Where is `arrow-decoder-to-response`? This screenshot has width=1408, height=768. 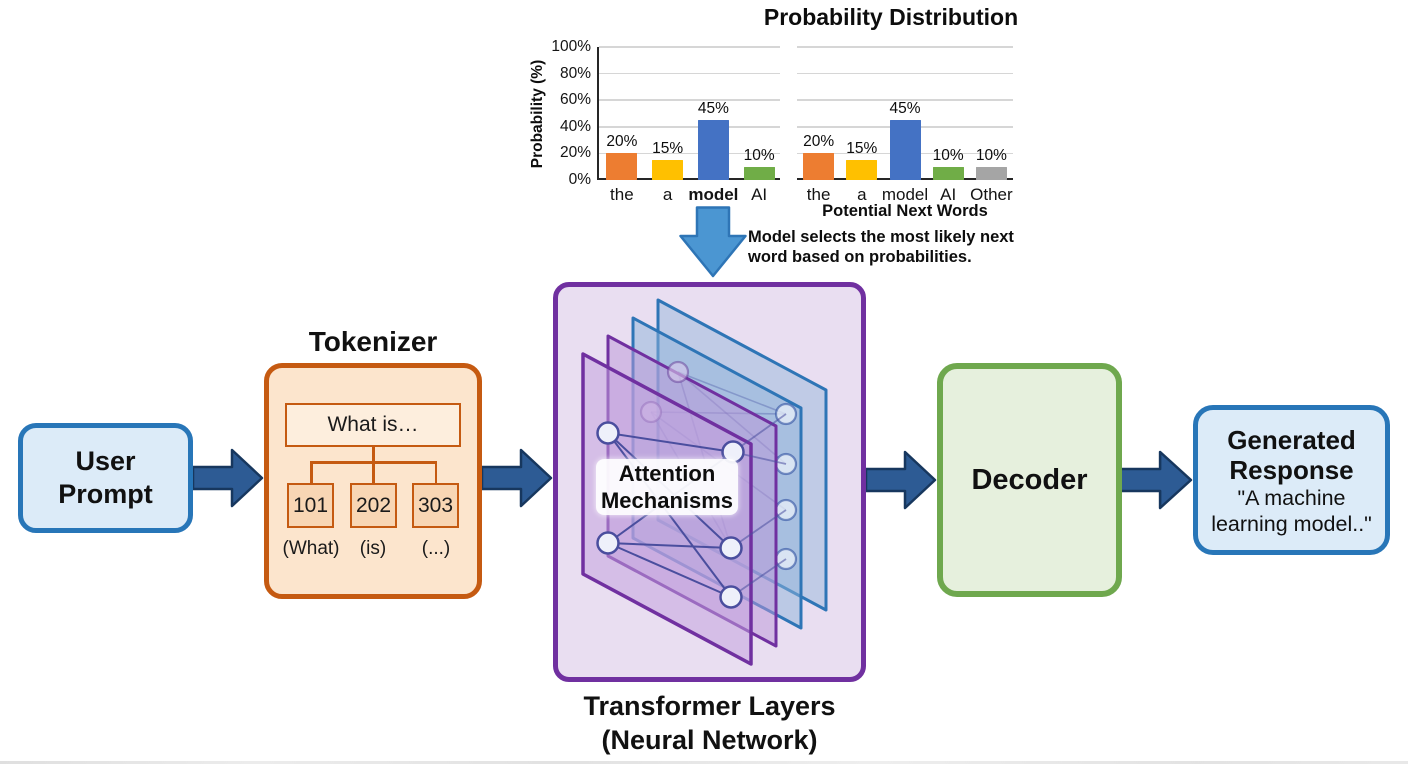 arrow-decoder-to-response is located at coordinates (1155, 482).